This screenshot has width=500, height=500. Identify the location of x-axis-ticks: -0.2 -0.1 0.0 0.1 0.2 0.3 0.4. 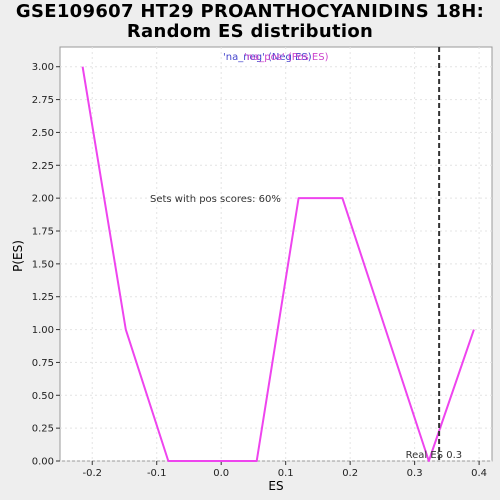
(284, 470).